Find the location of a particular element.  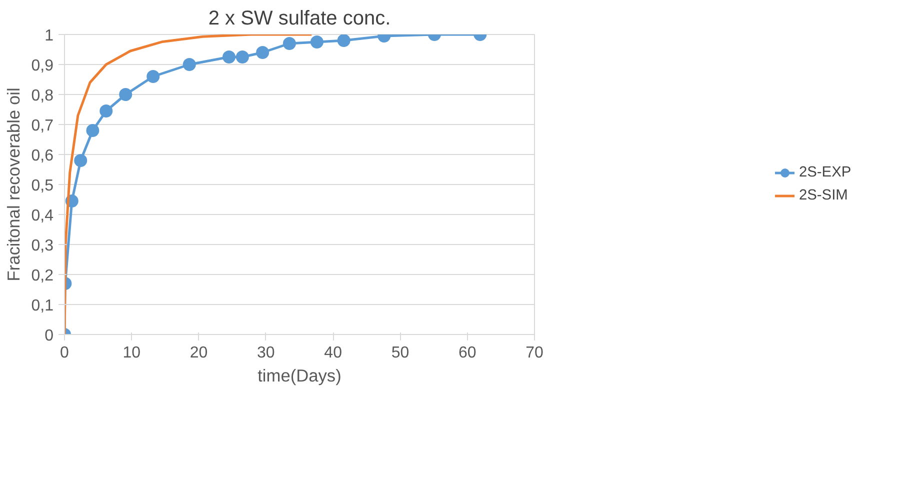

y-tick-label: 0,6 is located at coordinates (42, 156).